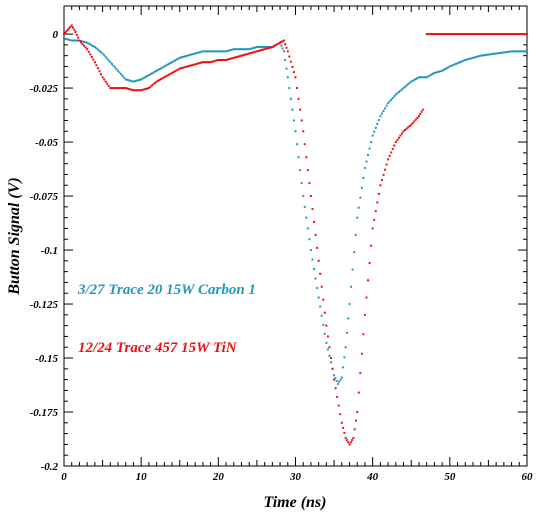  What do you see at coordinates (295, 502) in the screenshot?
I see `x-axis-title: Time (ns)` at bounding box center [295, 502].